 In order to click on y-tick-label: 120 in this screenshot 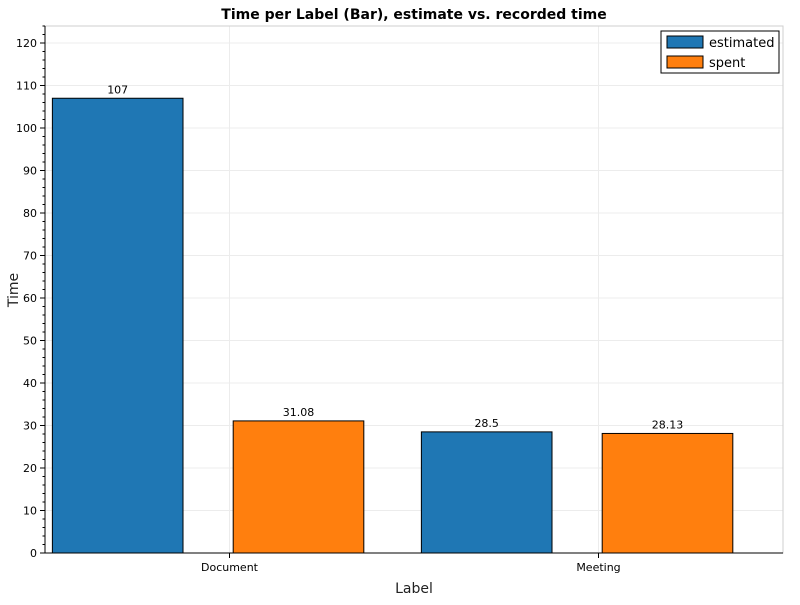, I will do `click(26, 43)`.